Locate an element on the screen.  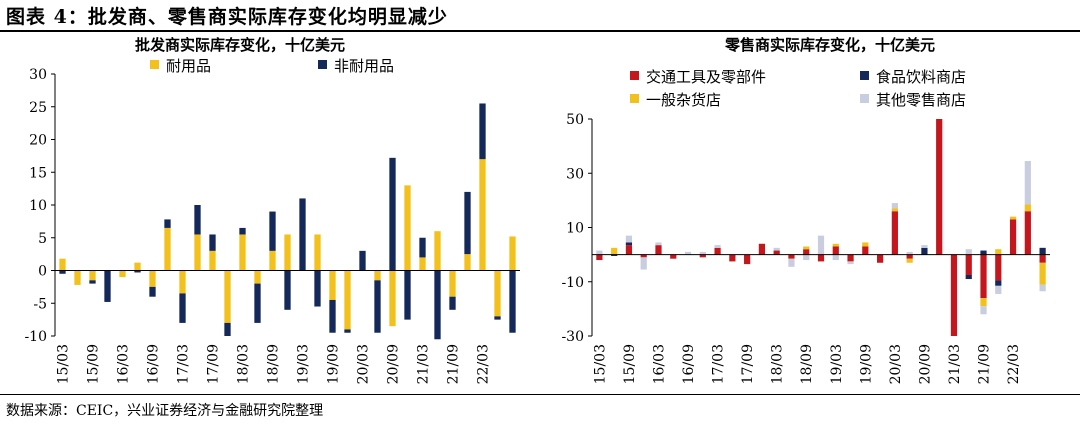
x-tick-label: 17/09 is located at coordinates (214, 364).